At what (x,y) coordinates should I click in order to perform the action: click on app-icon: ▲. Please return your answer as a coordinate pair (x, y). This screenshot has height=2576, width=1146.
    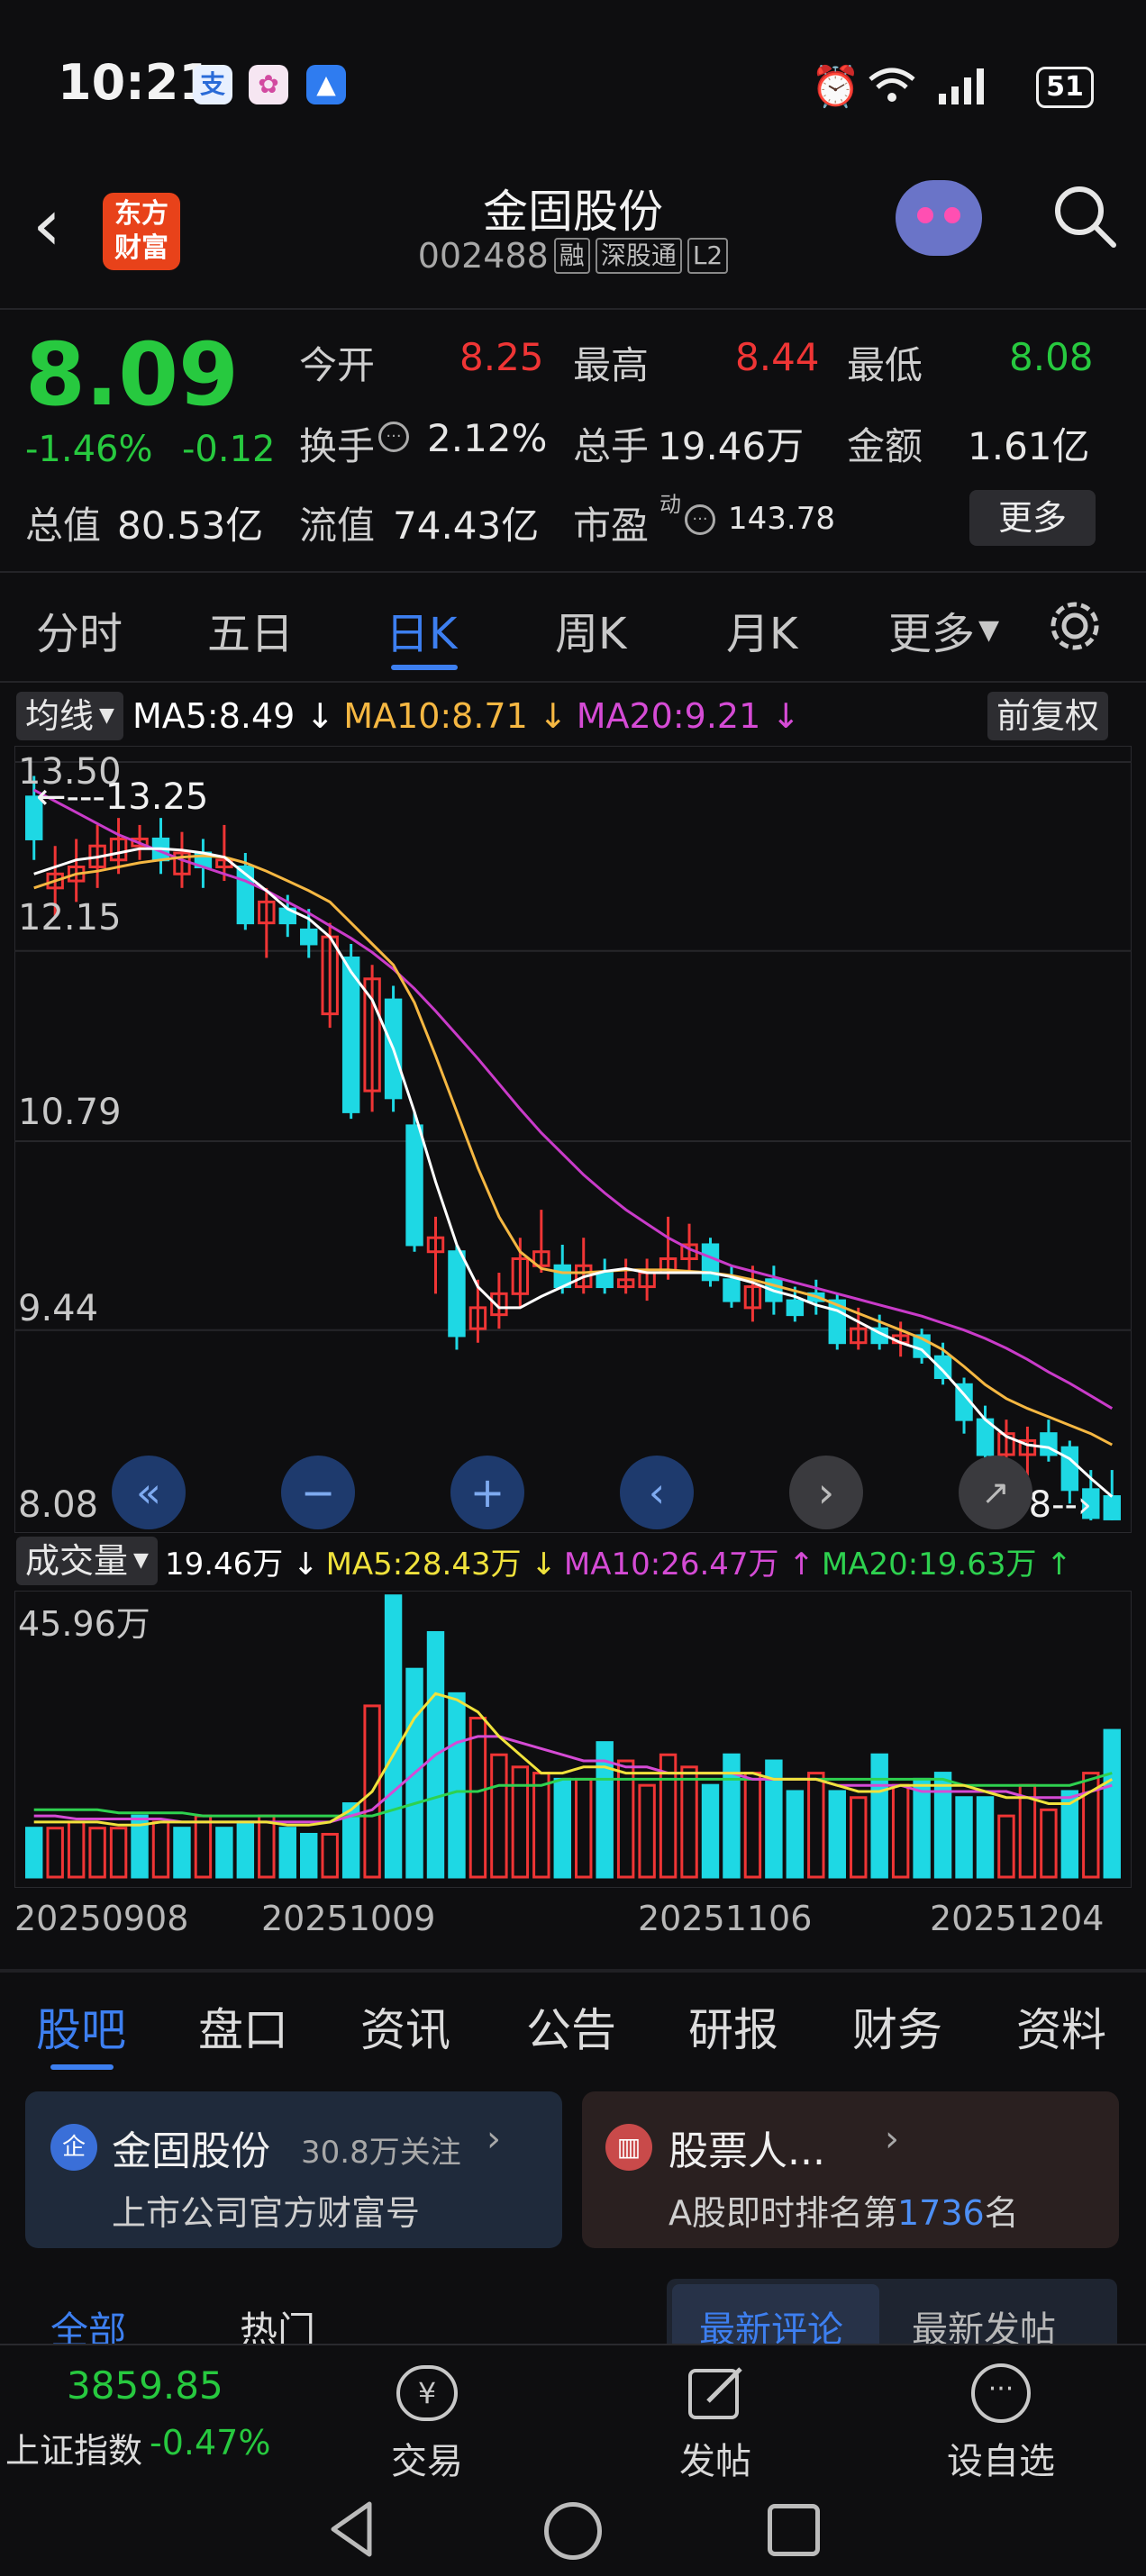
    Looking at the image, I should click on (326, 84).